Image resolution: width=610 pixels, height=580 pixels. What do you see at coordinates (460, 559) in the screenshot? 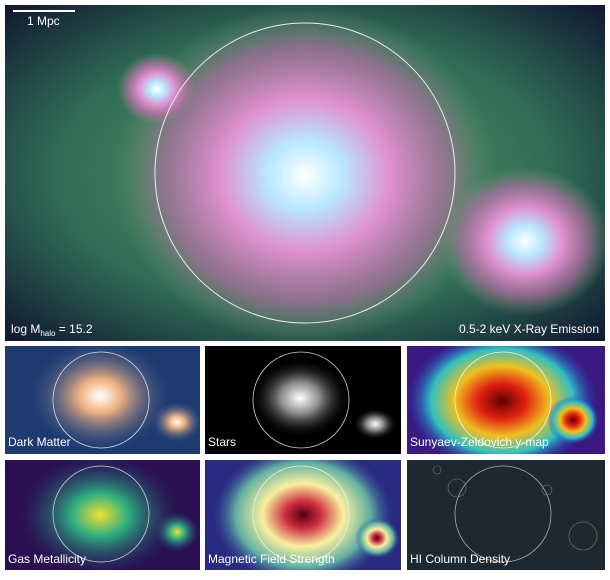
I see `panel-label: HI Column Density` at bounding box center [460, 559].